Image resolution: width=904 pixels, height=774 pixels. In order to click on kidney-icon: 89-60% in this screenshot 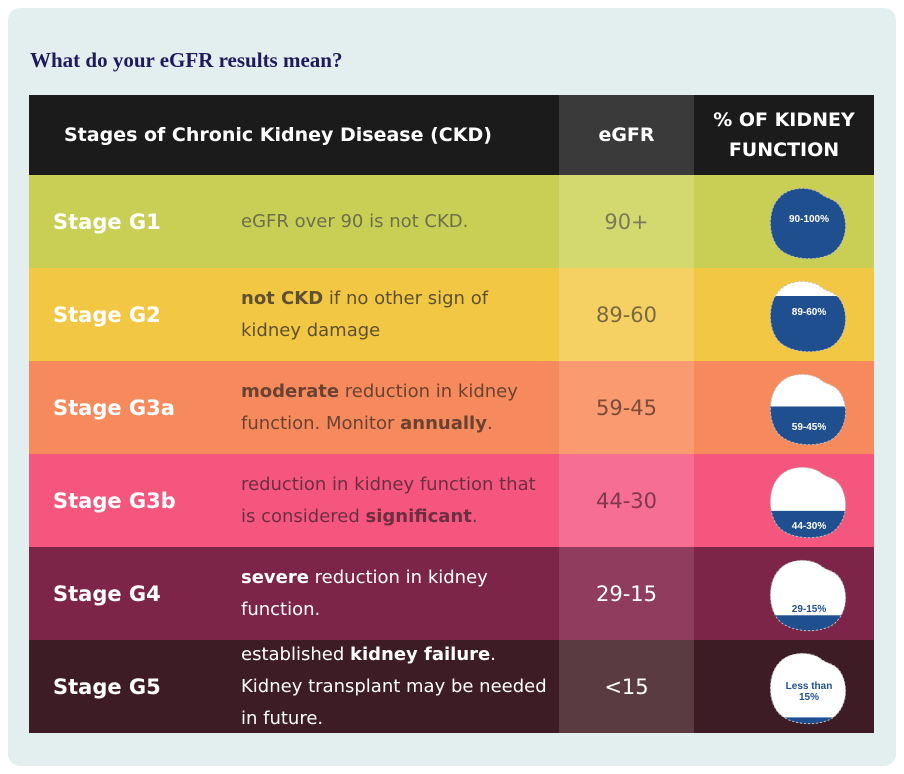, I will do `click(808, 317)`.